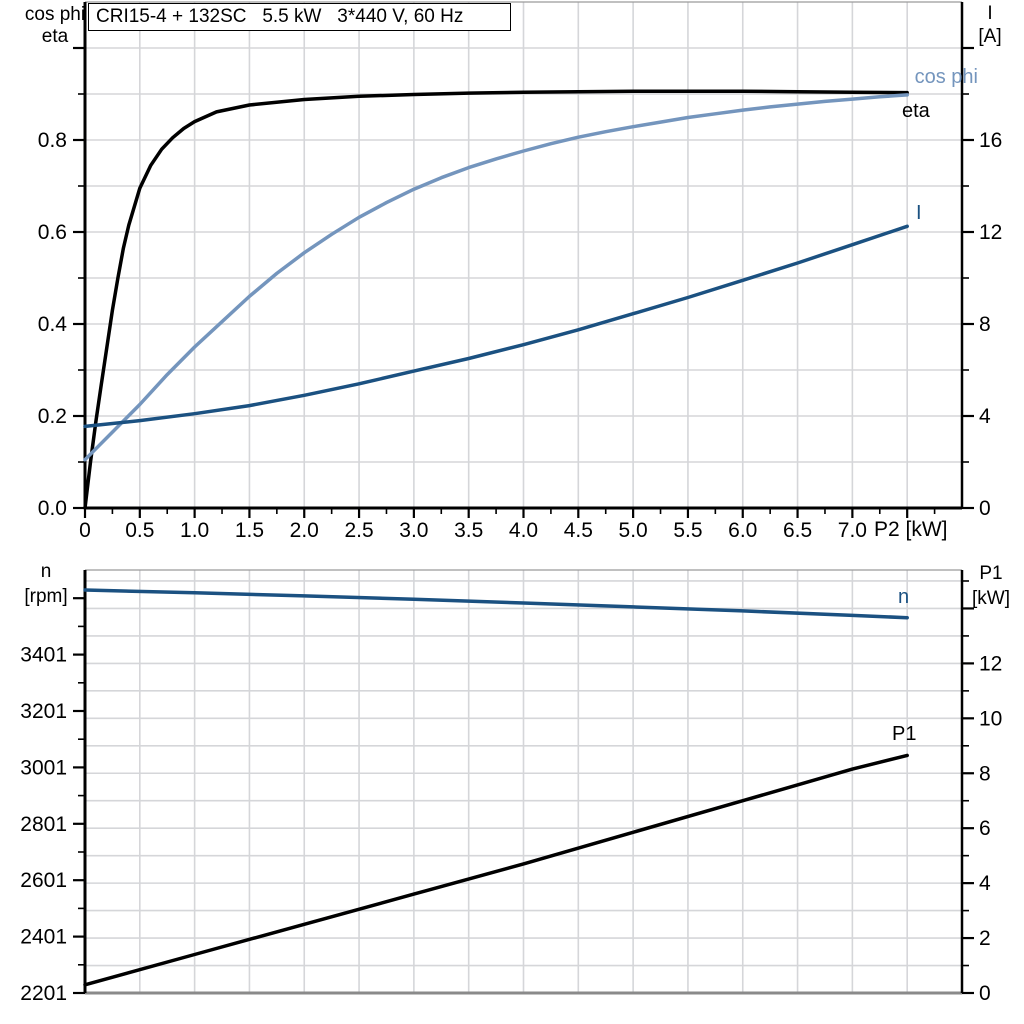  What do you see at coordinates (46, 571) in the screenshot?
I see `bottom-left-axis-title-n: n` at bounding box center [46, 571].